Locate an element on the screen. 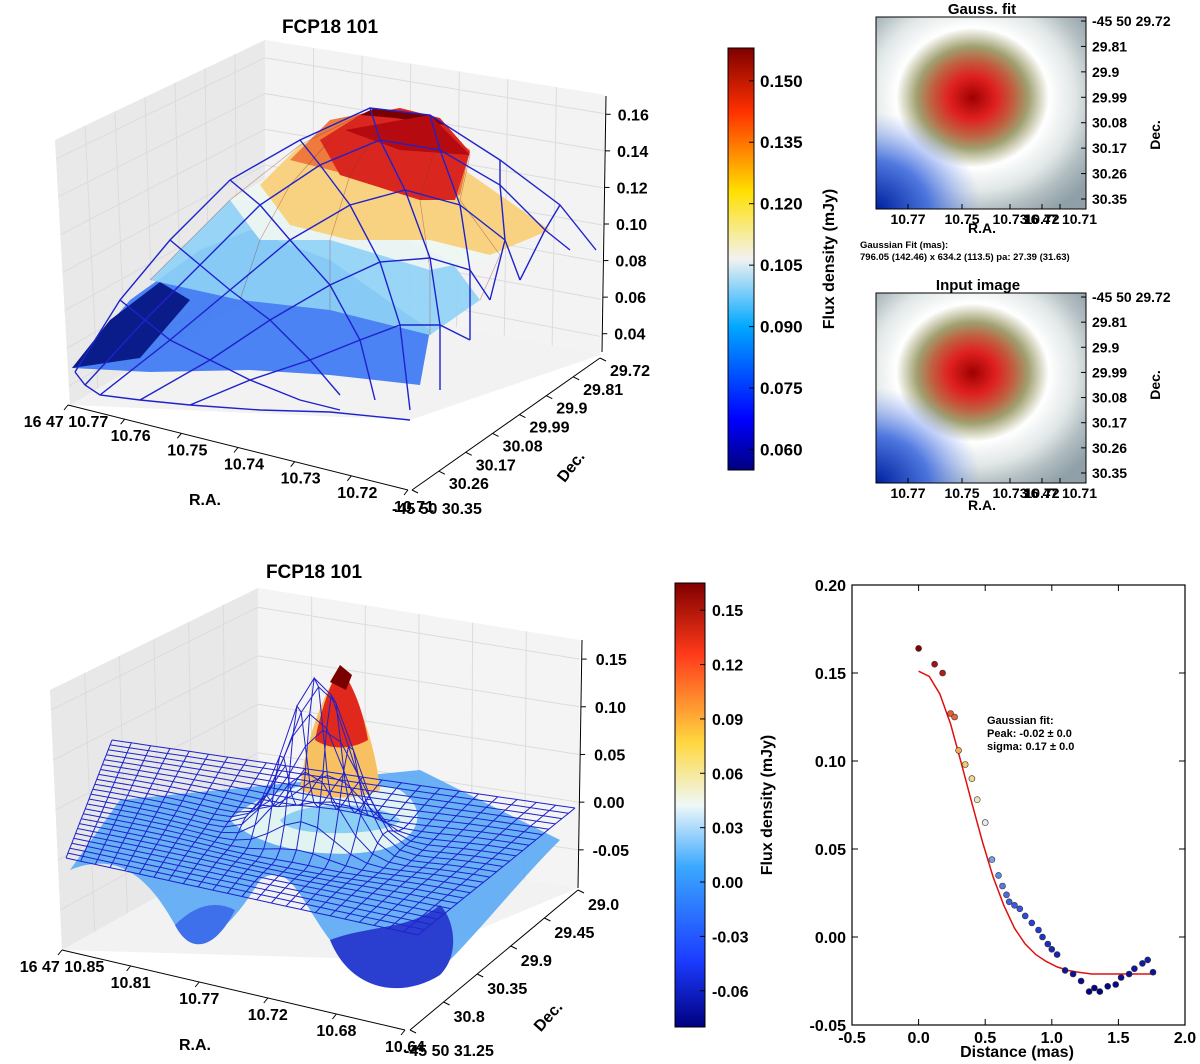 The height and width of the screenshot is (1064, 1200). surface-deep-trough is located at coordinates (392, 947).